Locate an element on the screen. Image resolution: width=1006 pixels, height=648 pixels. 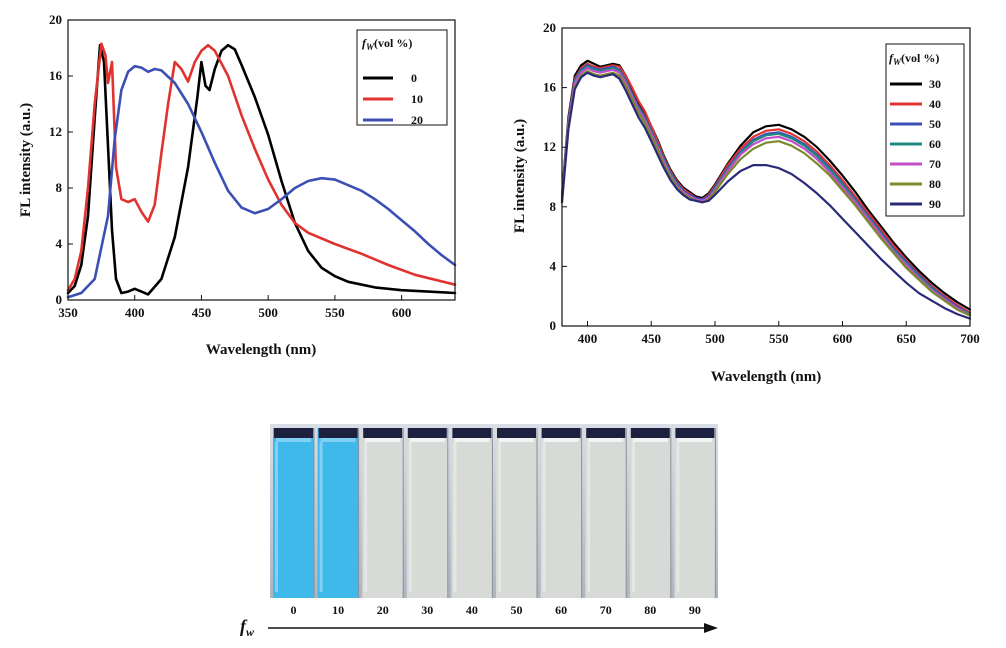
chart-1-ytick-label: 16 is located at coordinates (56, 75).